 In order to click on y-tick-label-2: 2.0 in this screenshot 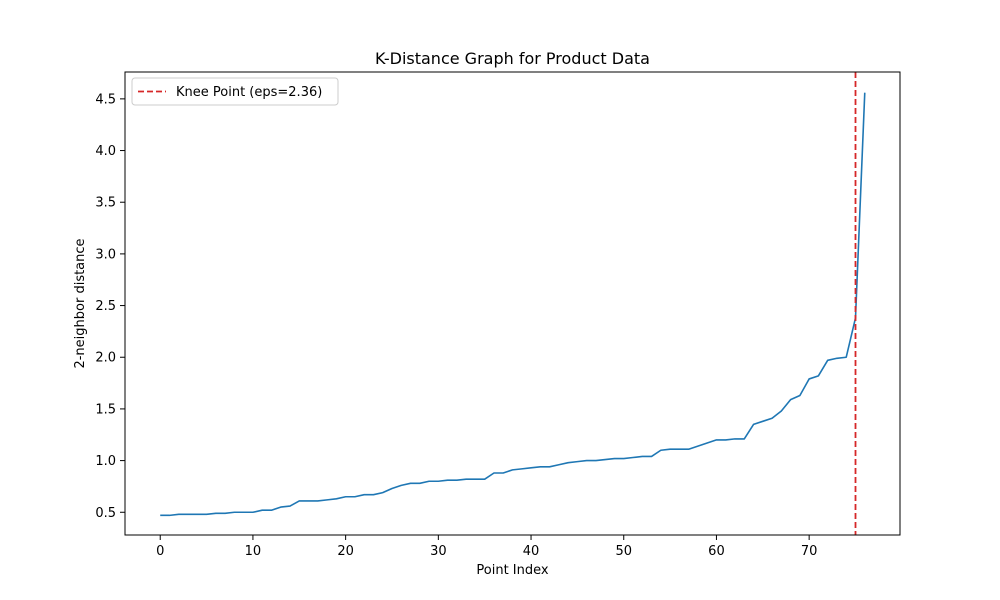, I will do `click(105, 358)`.